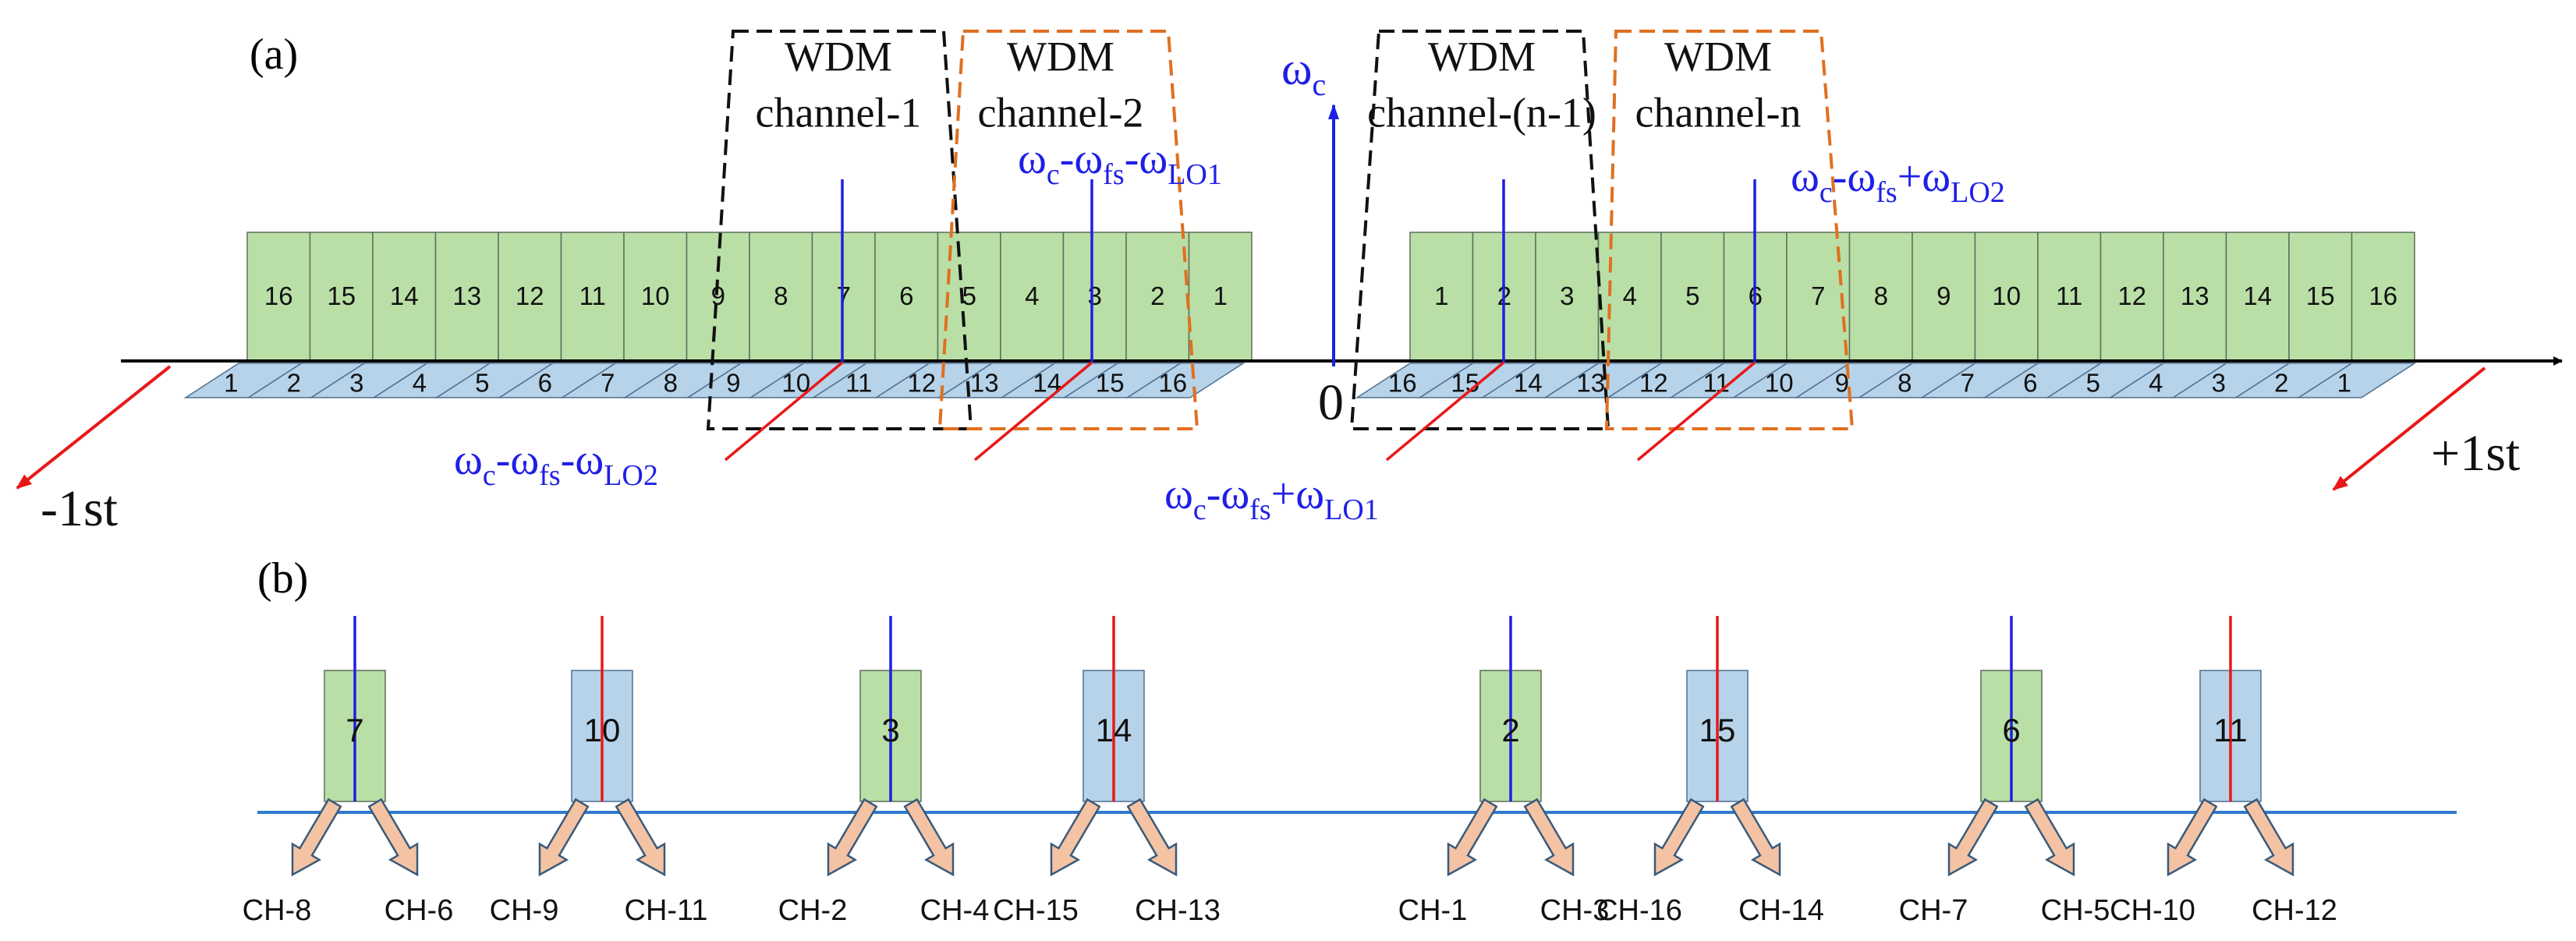 The image size is (2576, 941). Describe the element at coordinates (467, 295) in the screenshot. I see `left-green-box-label: 13` at that location.